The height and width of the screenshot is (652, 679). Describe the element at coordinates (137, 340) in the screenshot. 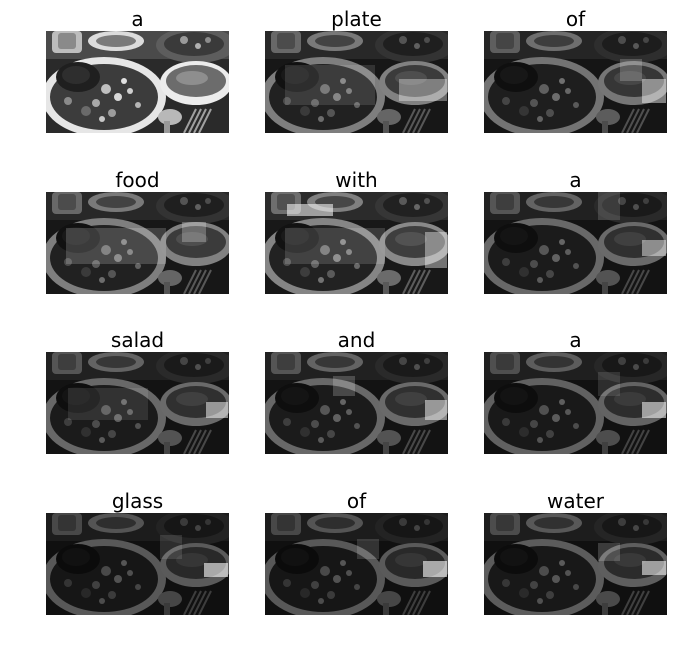

I see `panel-word: salad` at that location.